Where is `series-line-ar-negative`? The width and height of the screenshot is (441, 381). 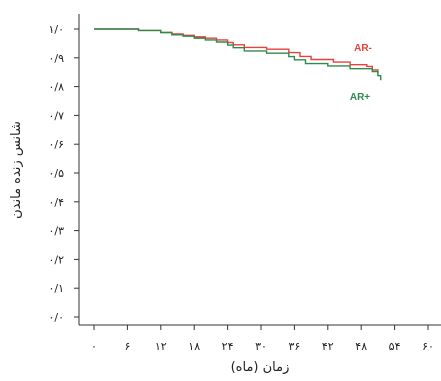 series-line-ar-negative is located at coordinates (236, 51).